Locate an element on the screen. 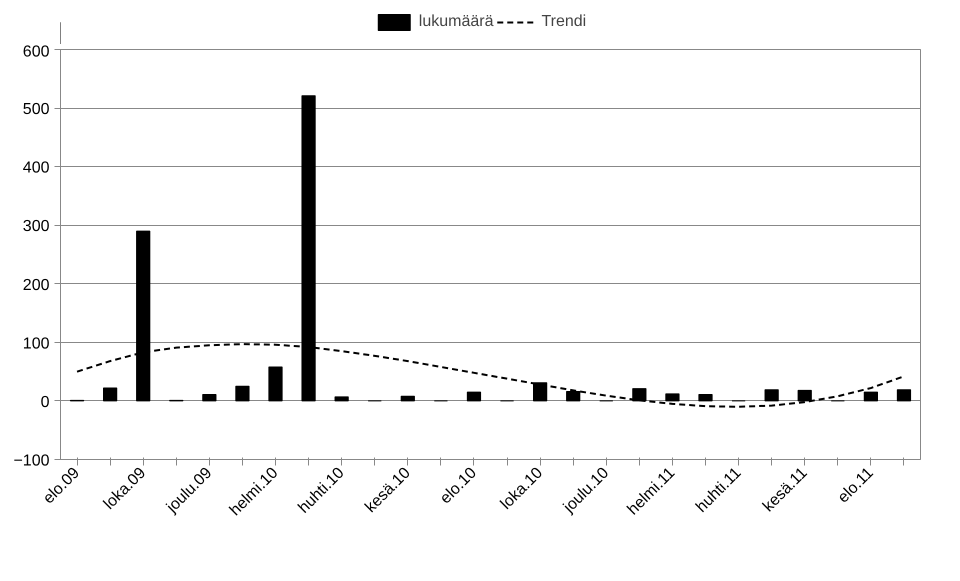 The height and width of the screenshot is (581, 960). y-tick-label: 100 is located at coordinates (36, 343).